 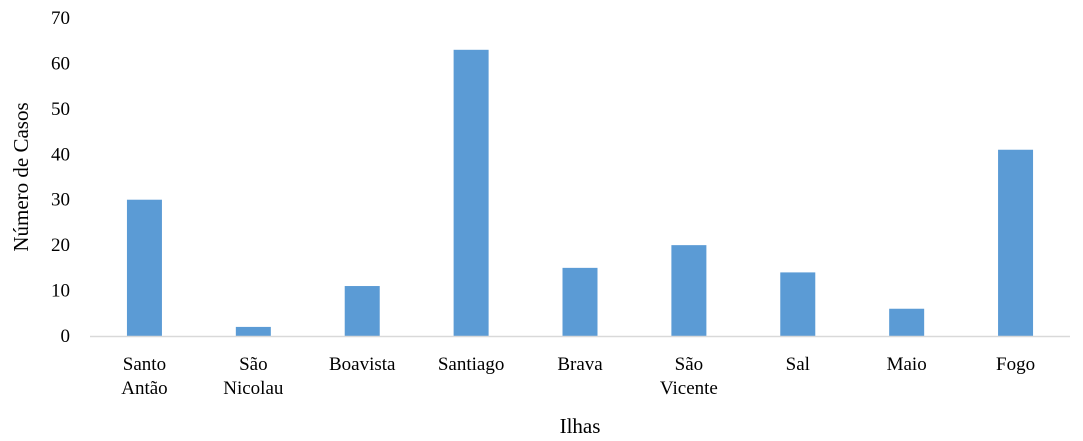 What do you see at coordinates (144, 376) in the screenshot?
I see `x-category-label: Santo Antão` at bounding box center [144, 376].